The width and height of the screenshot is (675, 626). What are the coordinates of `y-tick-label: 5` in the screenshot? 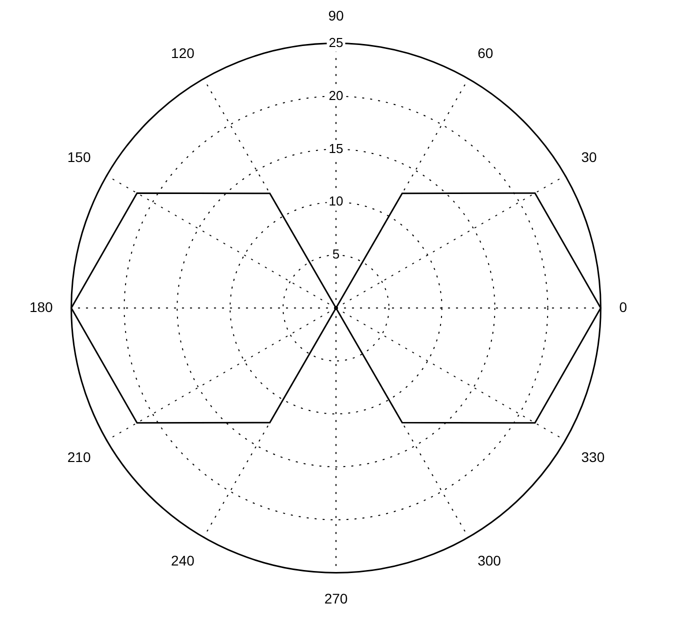 It's located at (336, 254).